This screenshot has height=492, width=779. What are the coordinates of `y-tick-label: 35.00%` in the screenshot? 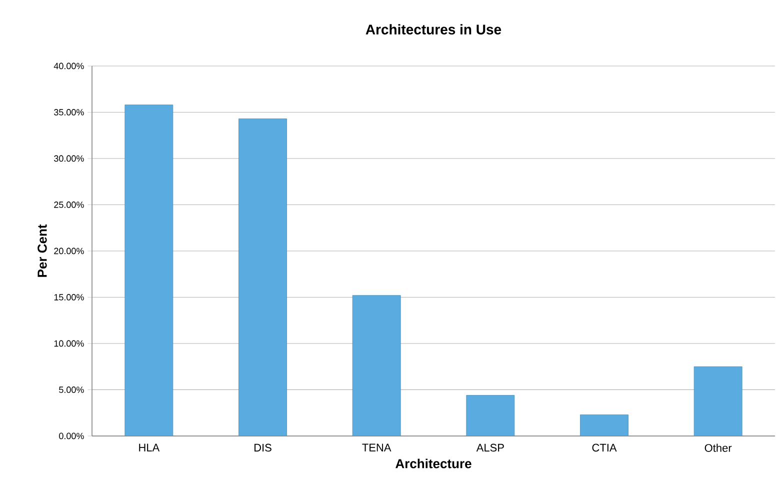 It's located at (69, 112).